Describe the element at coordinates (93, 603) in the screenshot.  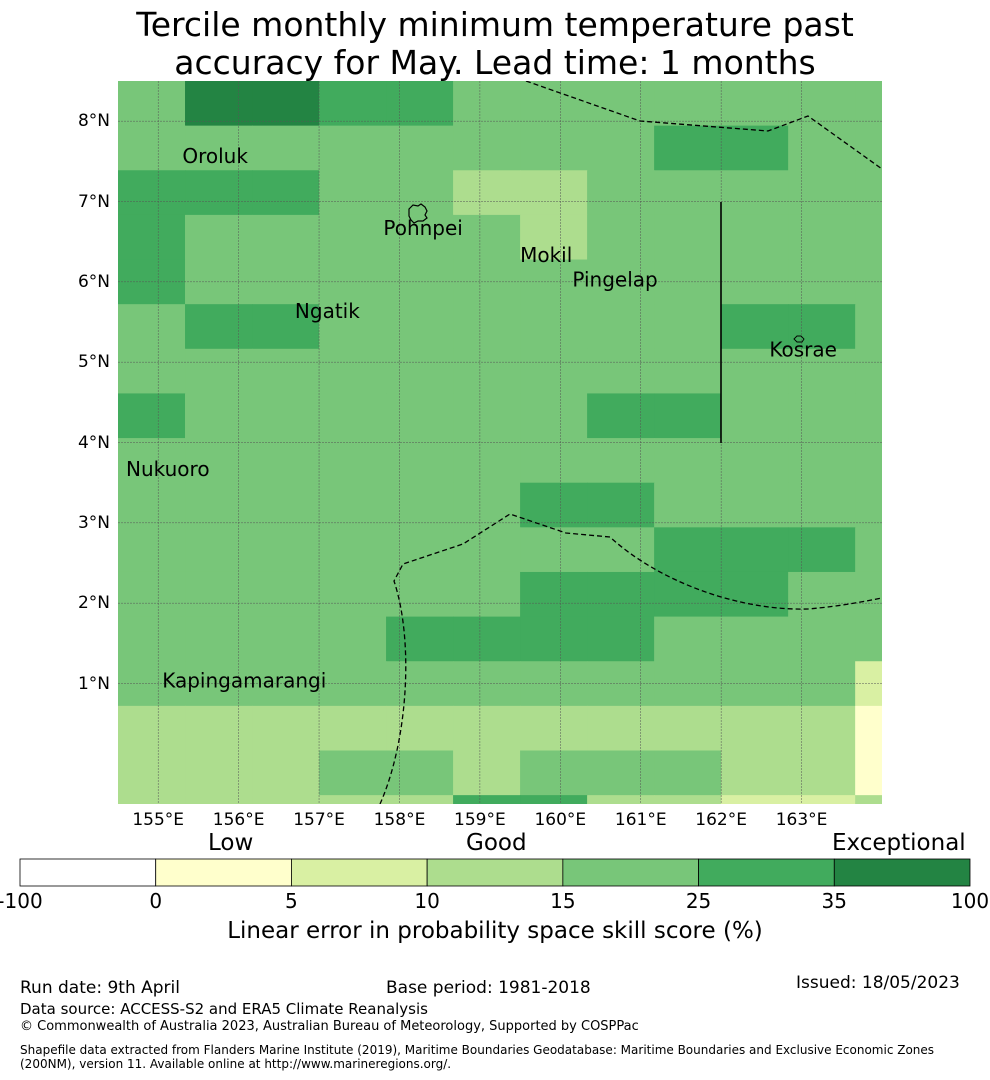
I see `latitude-tick-label: 2°N` at that location.